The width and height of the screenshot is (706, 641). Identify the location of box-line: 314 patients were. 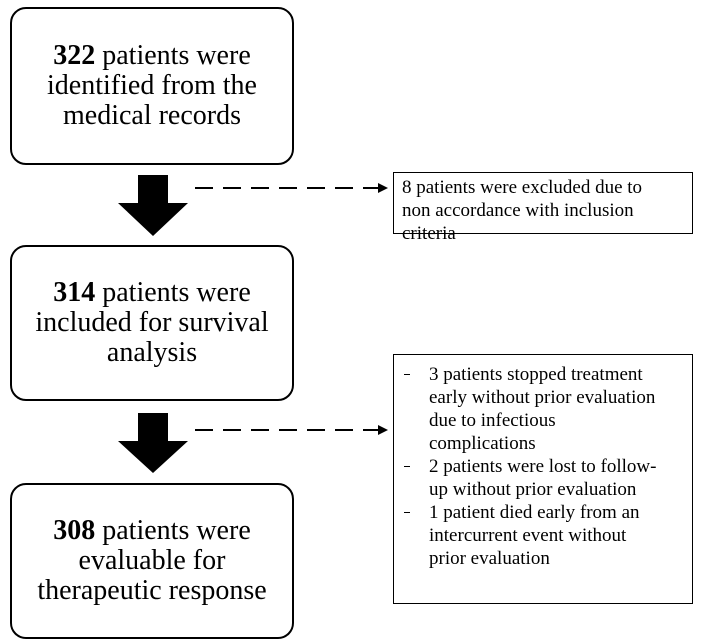
(152, 293).